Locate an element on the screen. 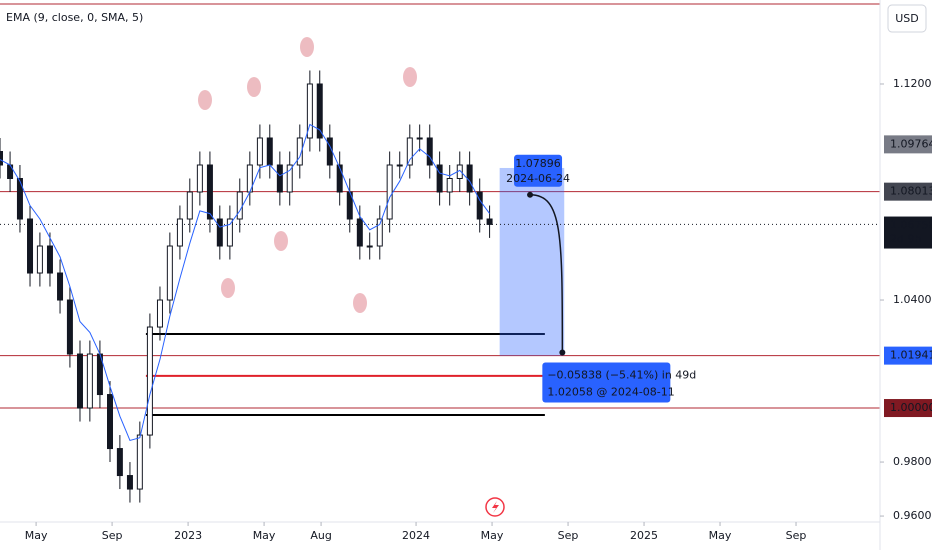  y-tick-label: 0.98000 is located at coordinates (912, 461).